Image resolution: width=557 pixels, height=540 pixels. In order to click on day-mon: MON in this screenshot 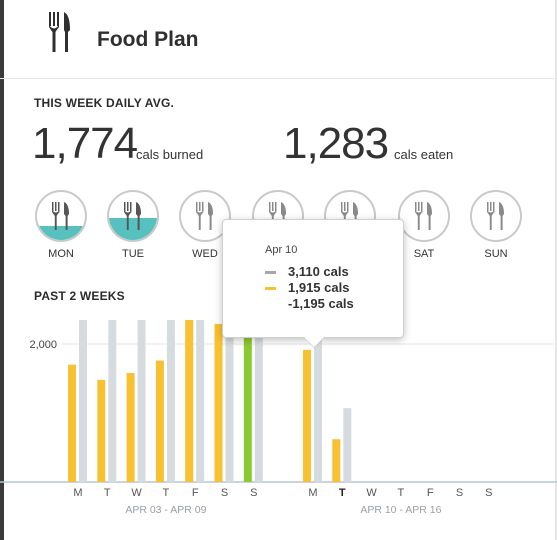, I will do `click(61, 225)`.